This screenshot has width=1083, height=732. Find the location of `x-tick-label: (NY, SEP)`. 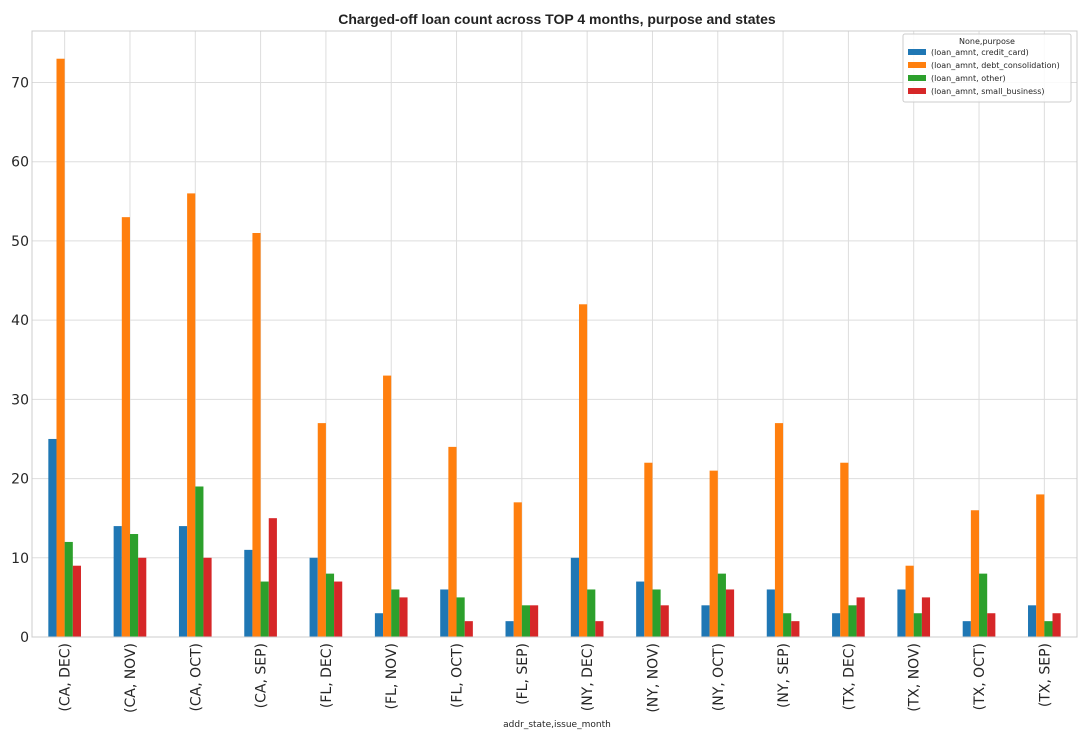

x-tick-label: (NY, SEP) is located at coordinates (784, 675).